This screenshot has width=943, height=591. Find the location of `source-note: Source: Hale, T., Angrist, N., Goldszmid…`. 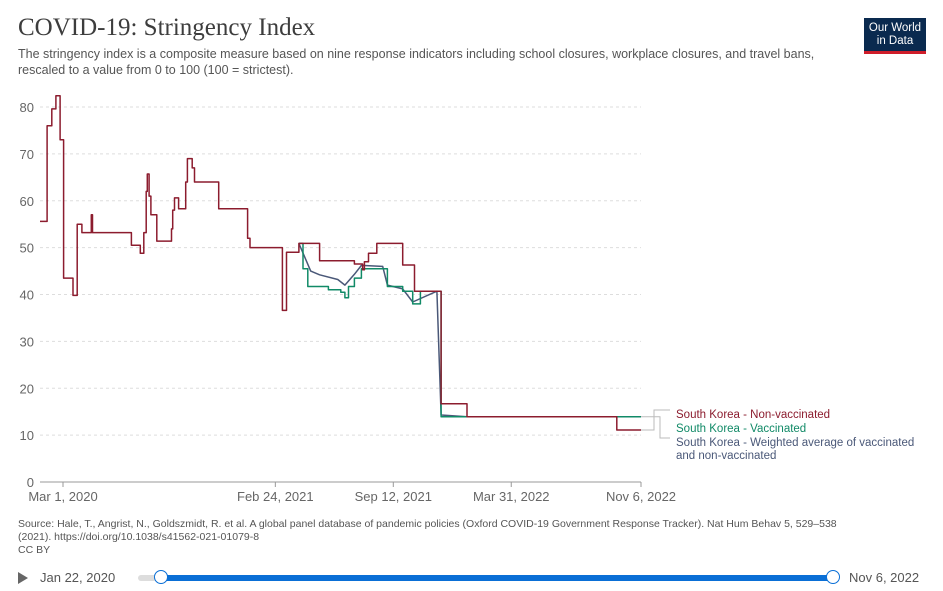

source-note: Source: Hale, T., Angrist, N., Goldszmid… is located at coordinates (458, 537).